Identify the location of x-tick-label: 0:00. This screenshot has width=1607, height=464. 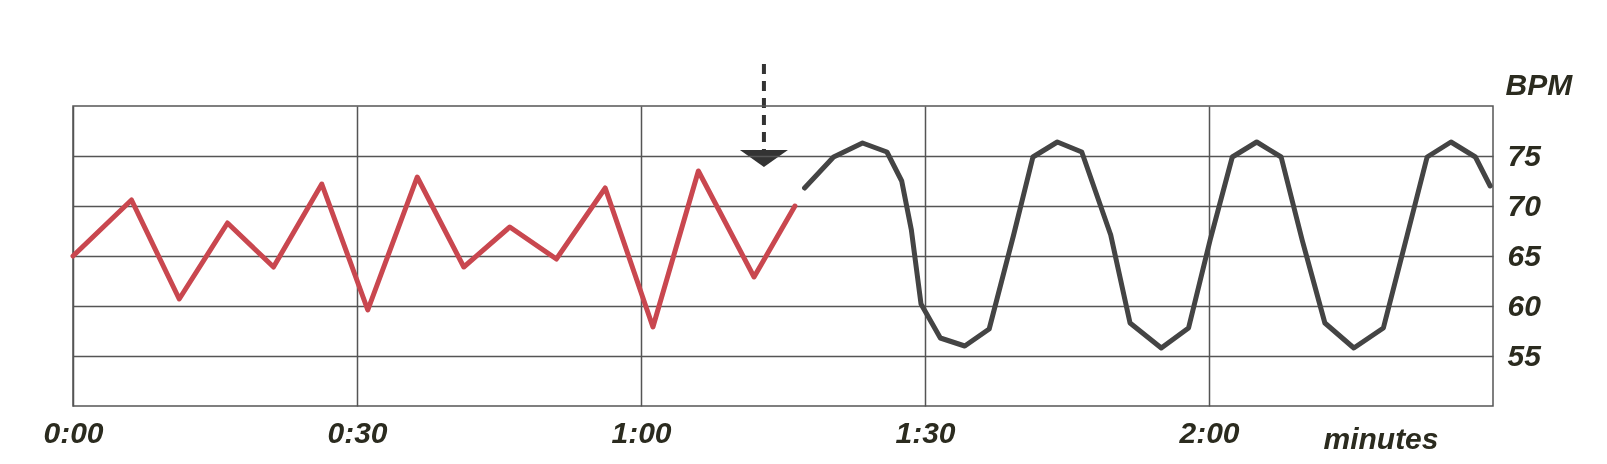
(73, 432).